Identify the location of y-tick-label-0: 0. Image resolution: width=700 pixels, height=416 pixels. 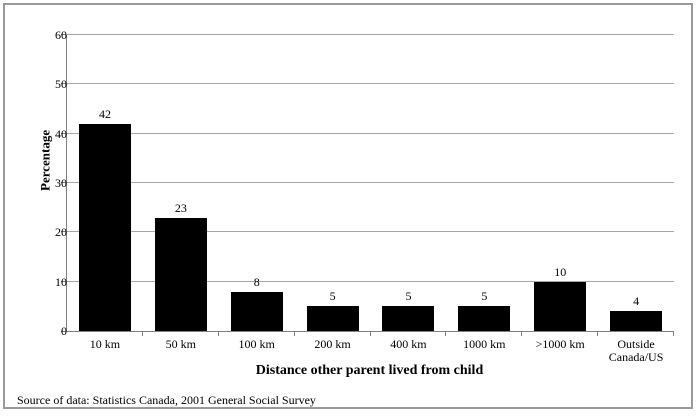
(64, 331).